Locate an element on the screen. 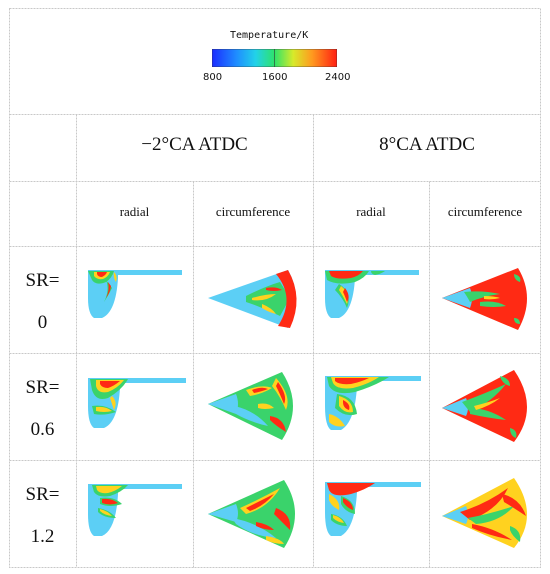  row-label-line2: 0 is located at coordinates (42, 322).